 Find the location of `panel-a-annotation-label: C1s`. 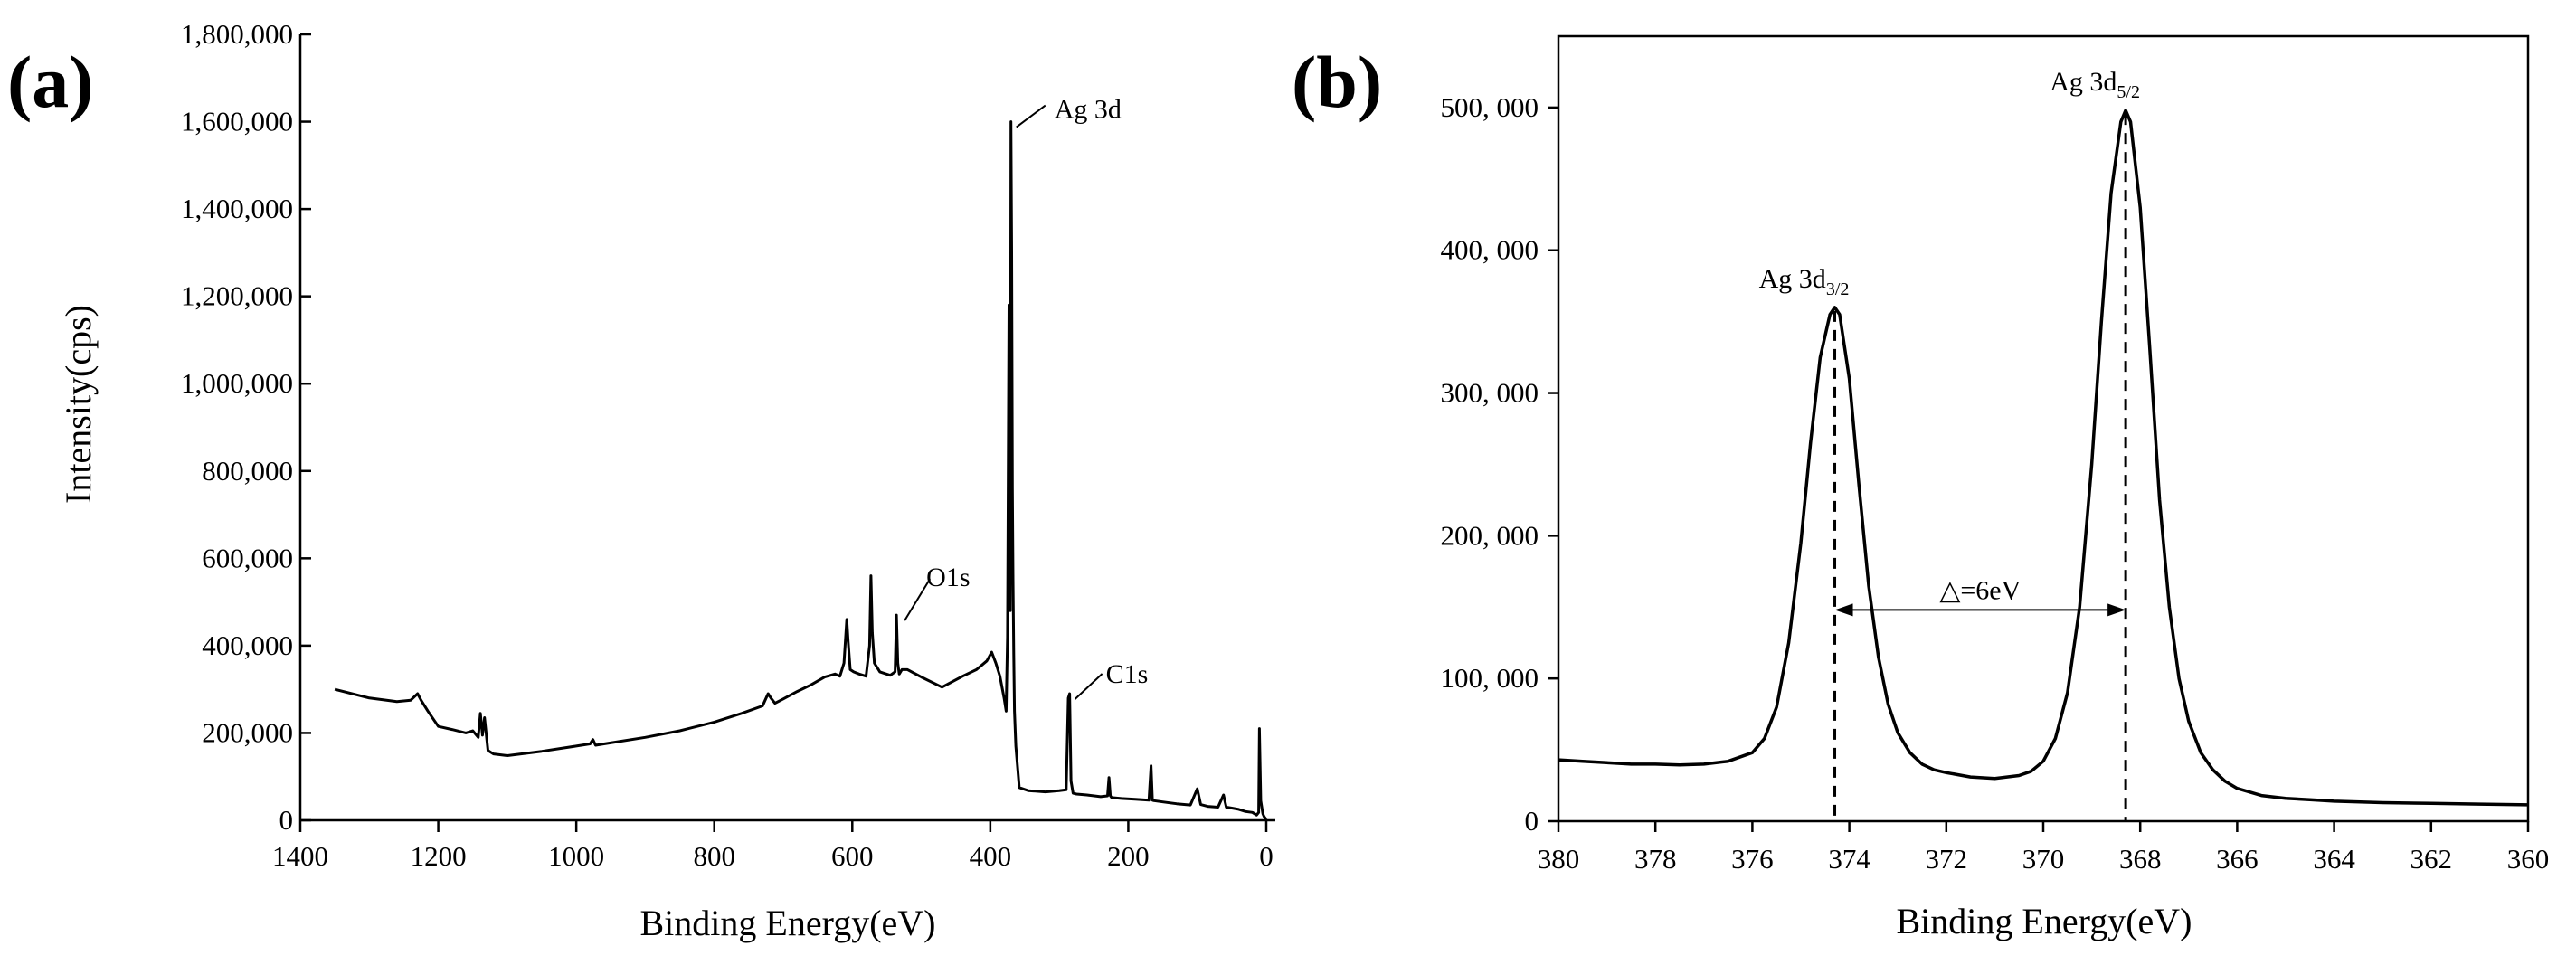

panel-a-annotation-label: C1s is located at coordinates (1127, 674).